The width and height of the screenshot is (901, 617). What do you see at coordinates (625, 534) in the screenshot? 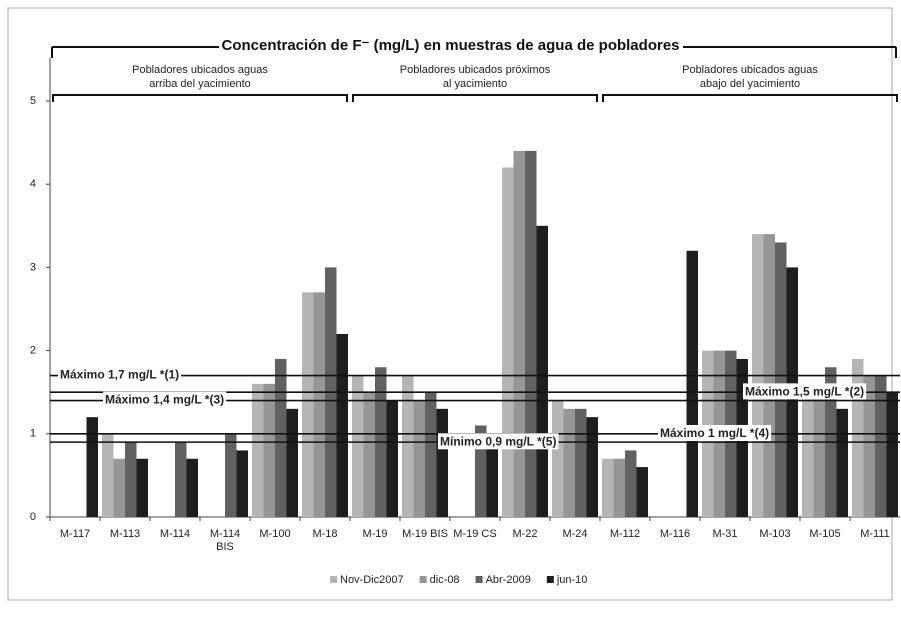
I see `x-tick-label: M-112` at bounding box center [625, 534].